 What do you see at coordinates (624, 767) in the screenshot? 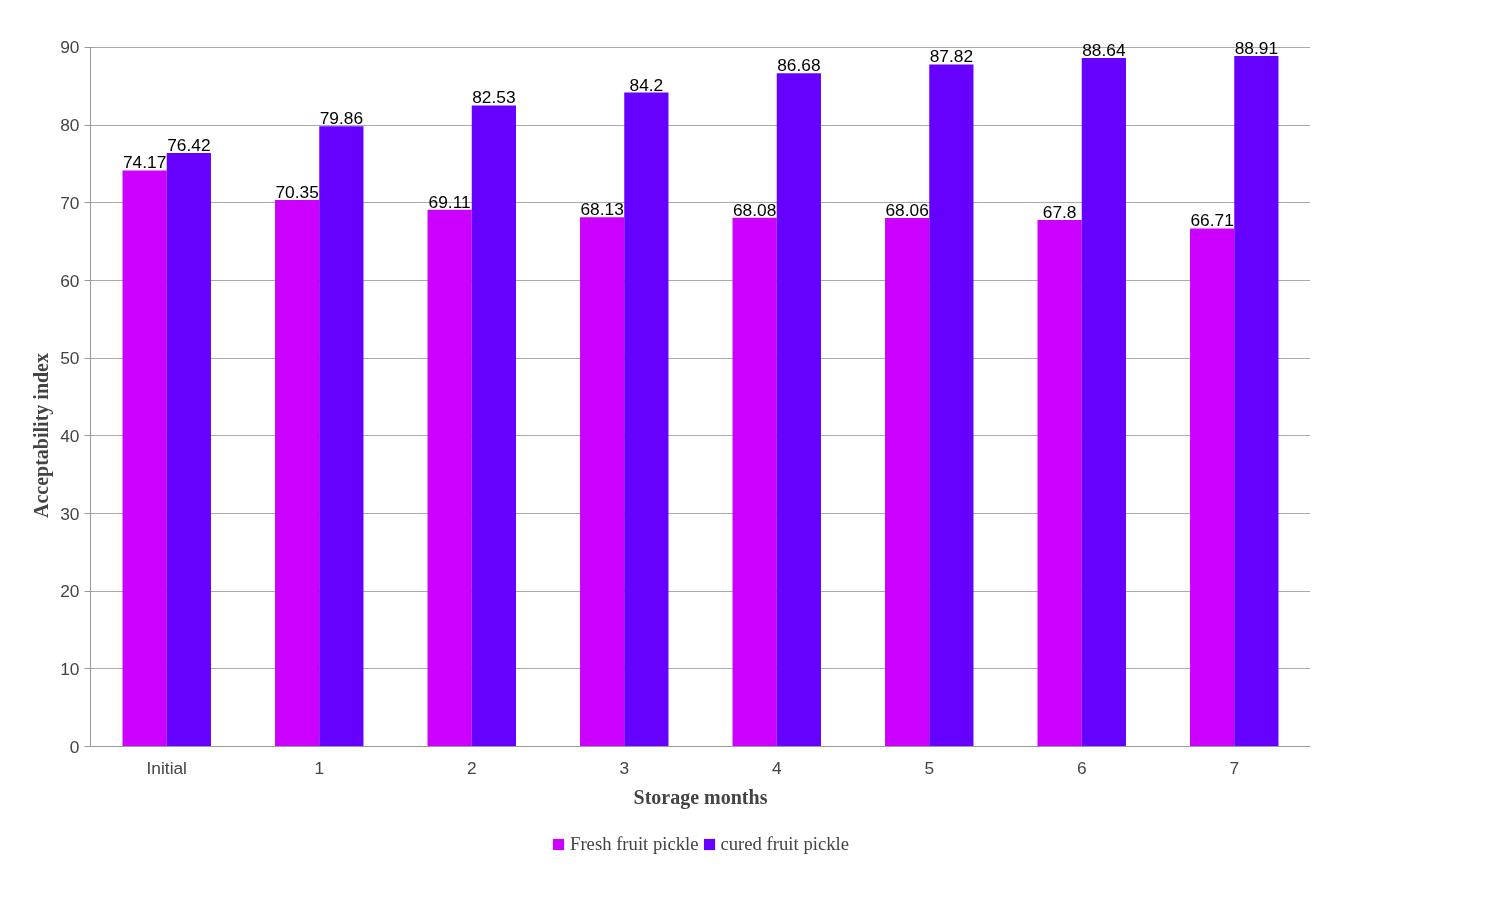
I see `x-tick-label: 3` at bounding box center [624, 767].